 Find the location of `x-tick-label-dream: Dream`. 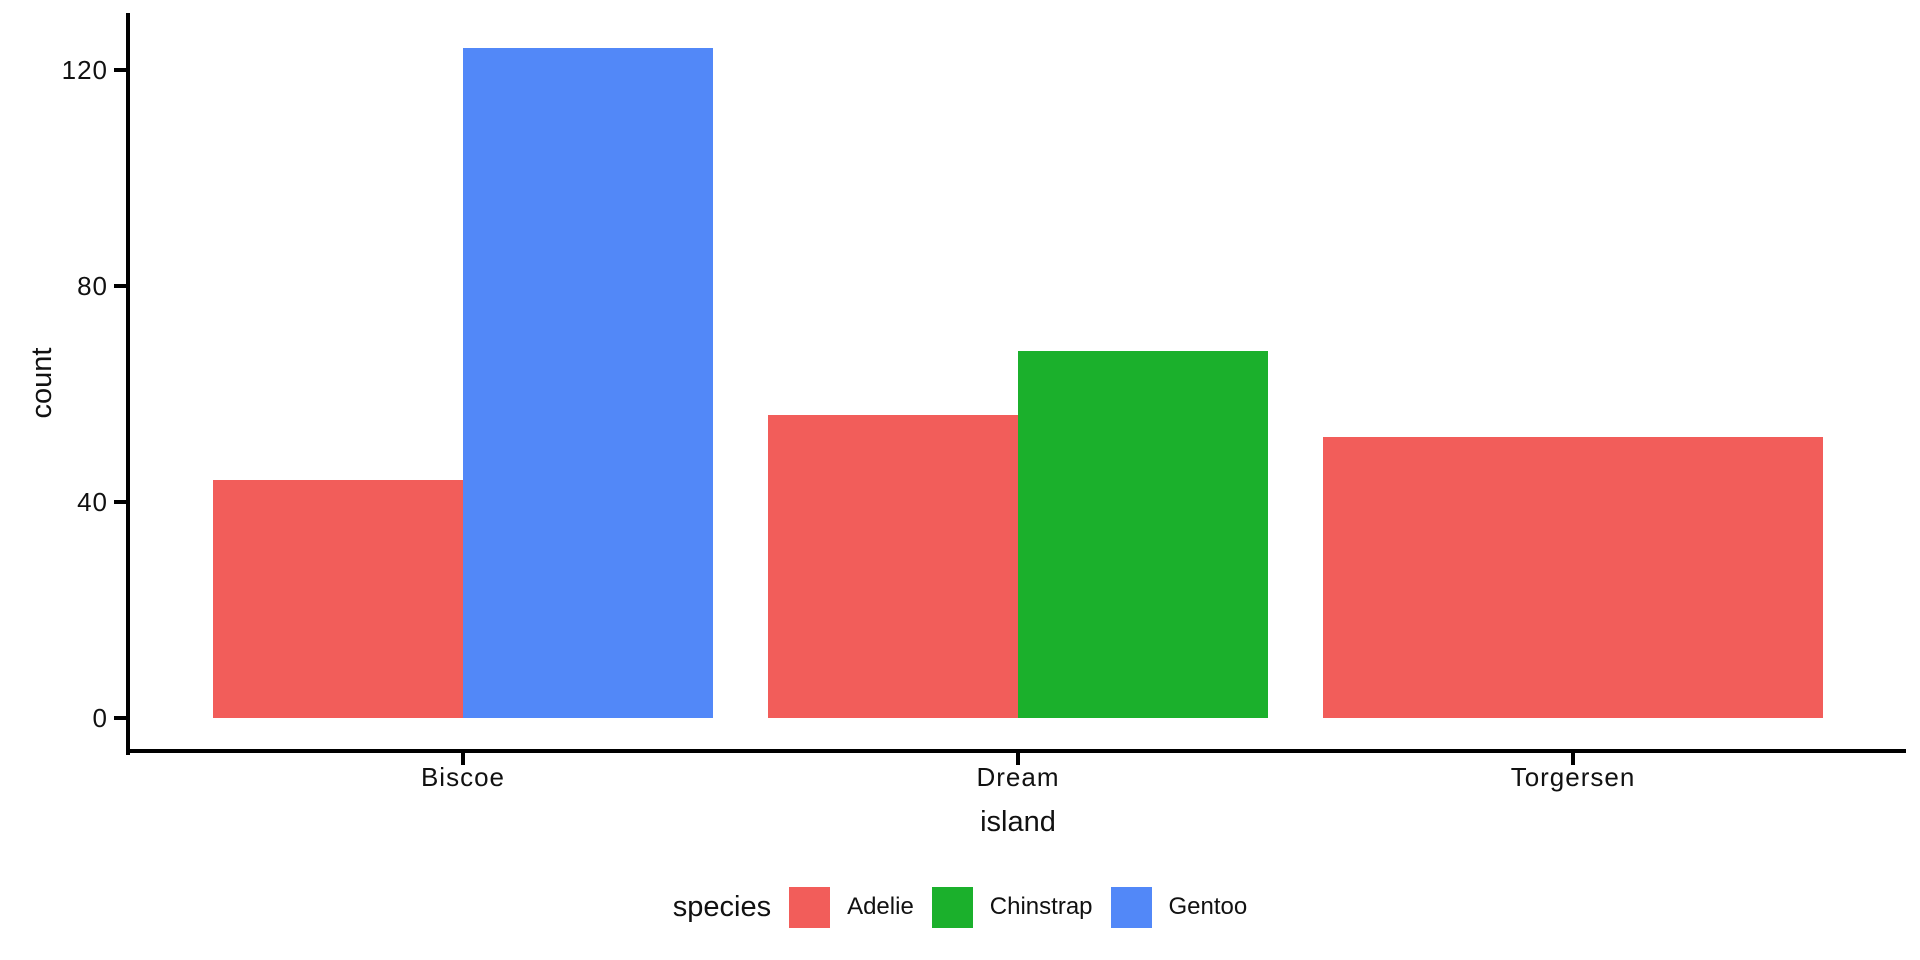

x-tick-label-dream: Dream is located at coordinates (1018, 777).